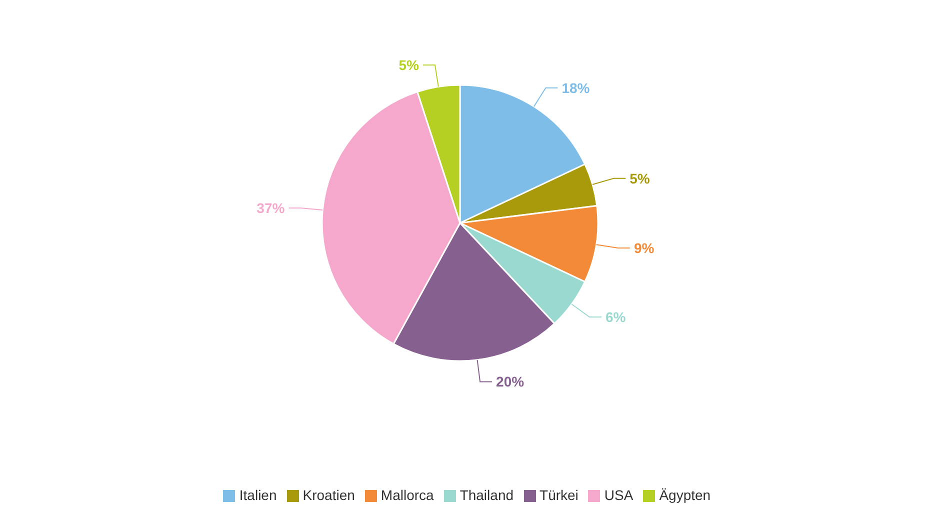 This screenshot has width=944, height=532. What do you see at coordinates (559, 495) in the screenshot?
I see `legend-label: Türkei` at bounding box center [559, 495].